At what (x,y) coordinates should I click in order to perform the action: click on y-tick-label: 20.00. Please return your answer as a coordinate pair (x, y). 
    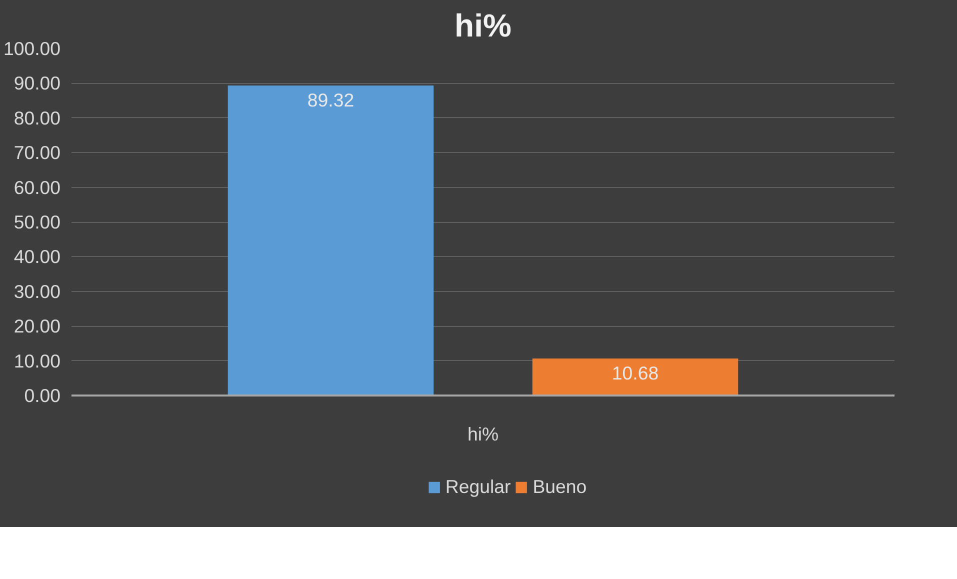
    Looking at the image, I should click on (37, 326).